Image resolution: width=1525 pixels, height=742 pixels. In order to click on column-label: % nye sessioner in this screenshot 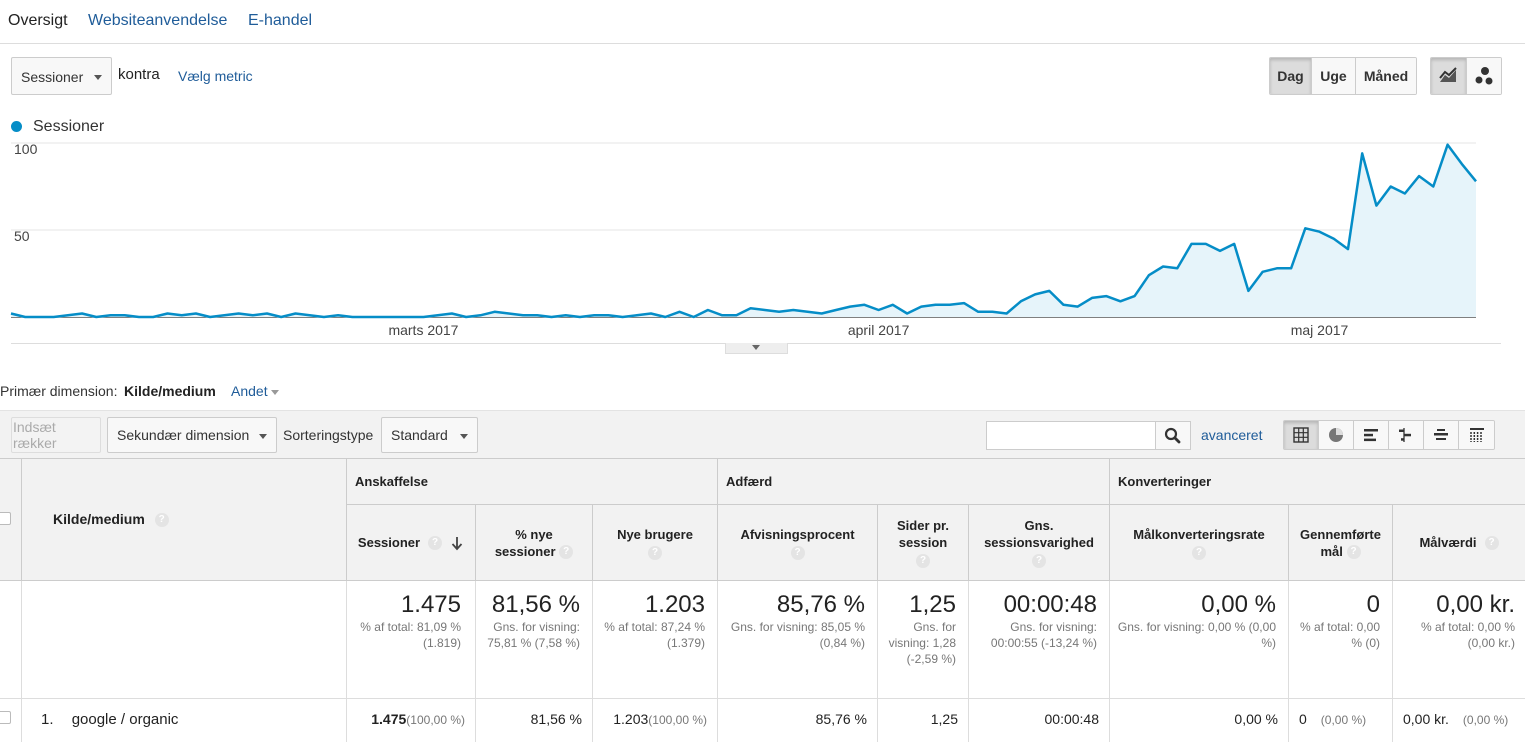, I will do `click(525, 542)`.